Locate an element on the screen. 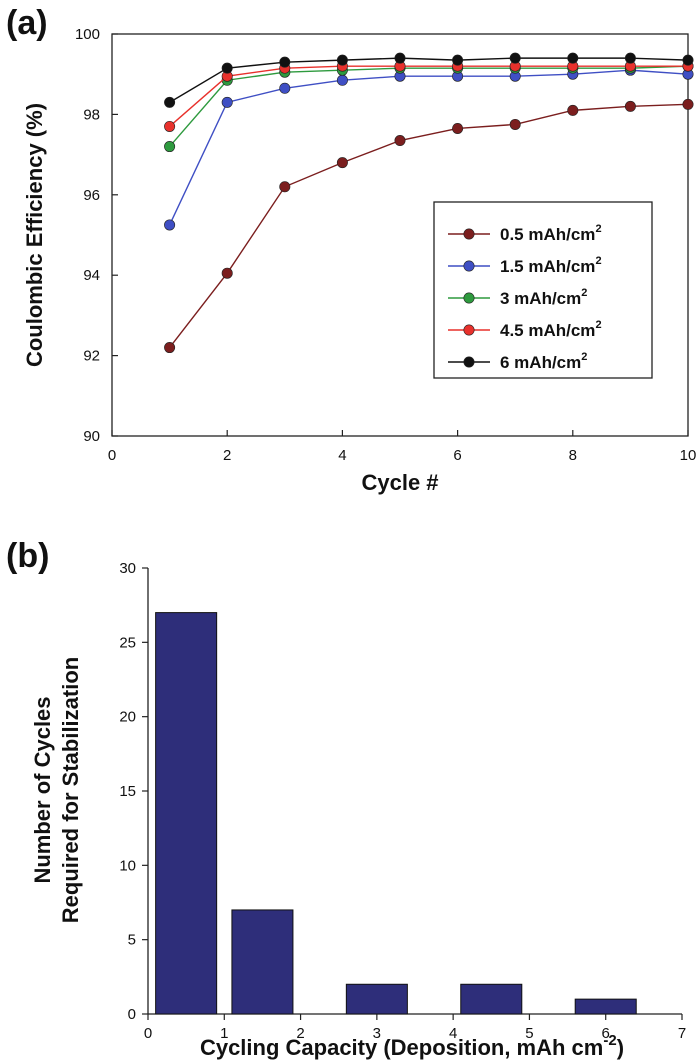  x-tick-label-b: 0 is located at coordinates (148, 1033).